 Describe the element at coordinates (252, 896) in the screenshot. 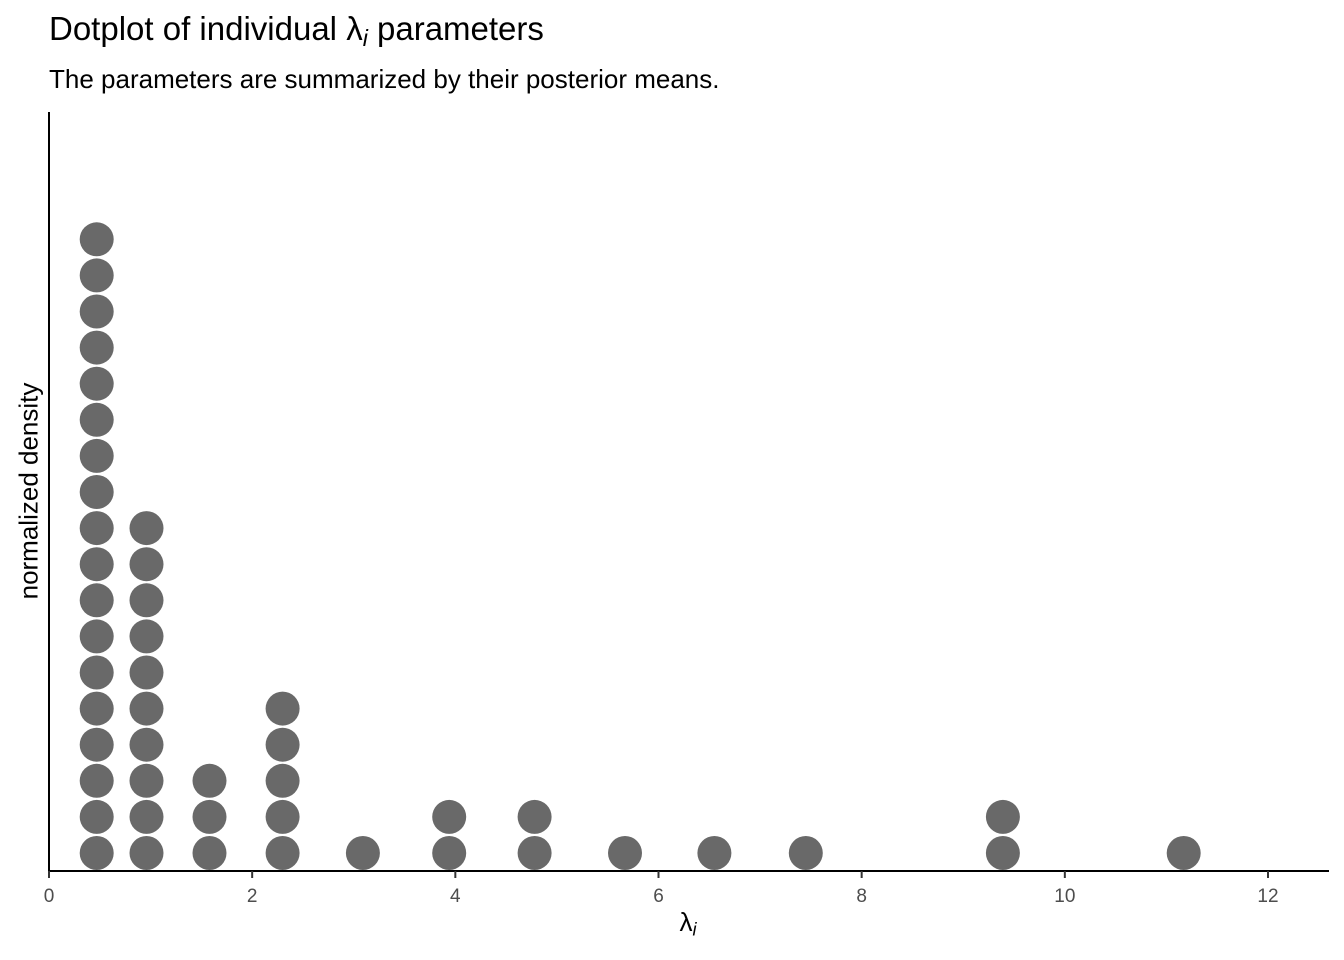

I see `x-tick-label: 2` at that location.